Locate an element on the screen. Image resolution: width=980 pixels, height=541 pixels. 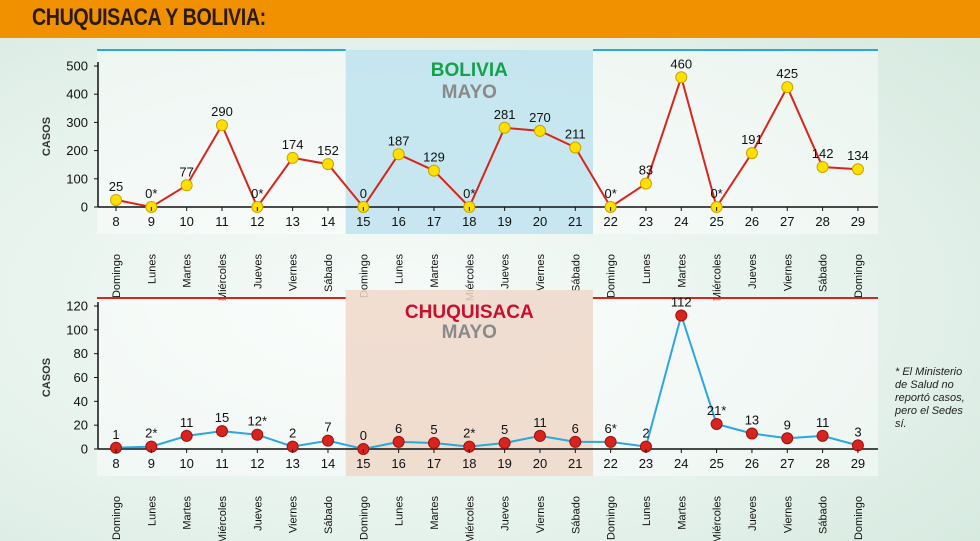
chuquisaca-value-label: 7 is located at coordinates (327, 427).